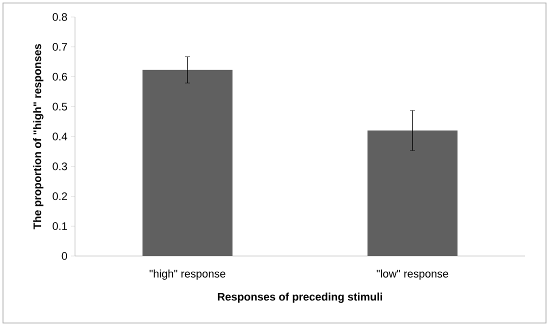  I want to click on y-tick-label: 0.7, so click(59, 47).